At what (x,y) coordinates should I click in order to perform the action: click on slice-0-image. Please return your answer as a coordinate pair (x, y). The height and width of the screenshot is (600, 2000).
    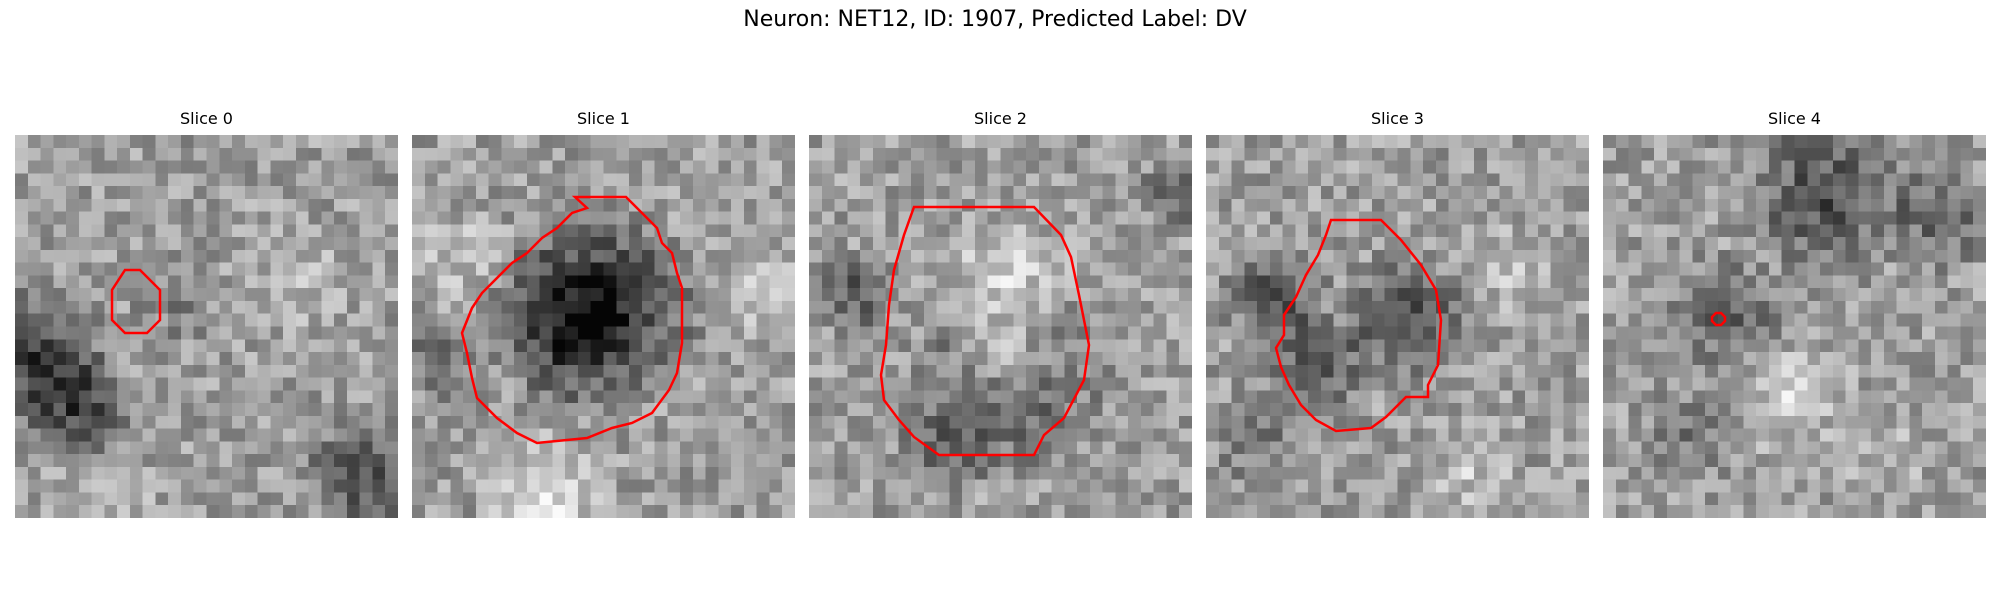
    Looking at the image, I should click on (206, 326).